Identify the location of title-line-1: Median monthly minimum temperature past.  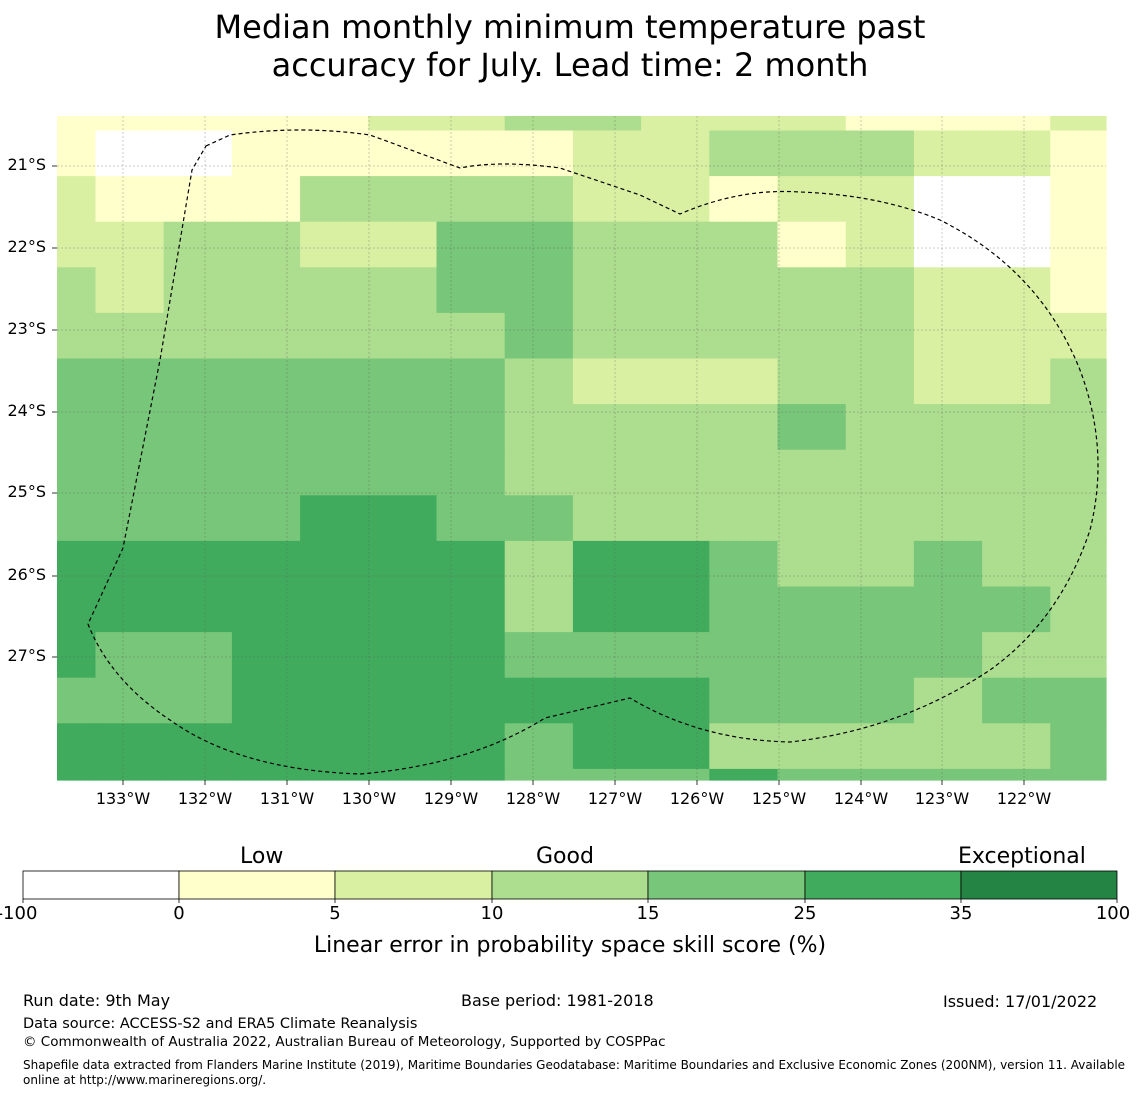
(570, 27).